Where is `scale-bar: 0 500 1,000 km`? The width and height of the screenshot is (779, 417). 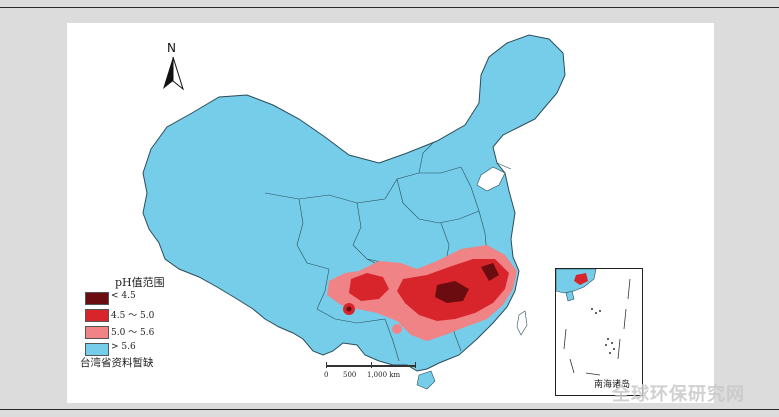
scale-bar: 0 500 1,000 km is located at coordinates (369, 373).